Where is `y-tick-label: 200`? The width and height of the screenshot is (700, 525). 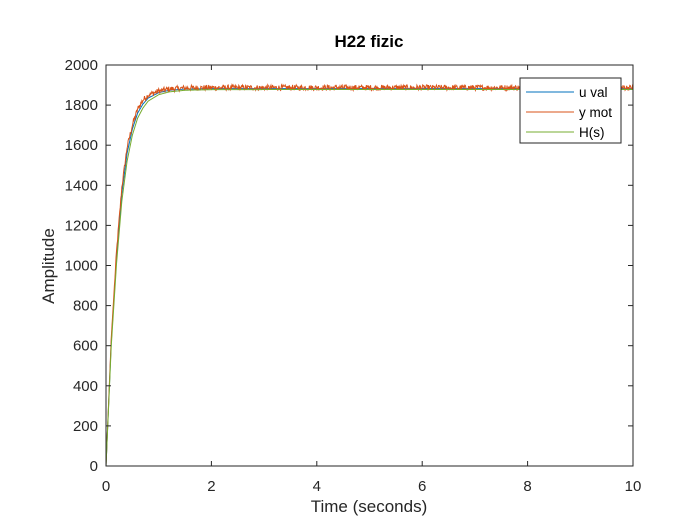
y-tick-label: 200 is located at coordinates (85, 426).